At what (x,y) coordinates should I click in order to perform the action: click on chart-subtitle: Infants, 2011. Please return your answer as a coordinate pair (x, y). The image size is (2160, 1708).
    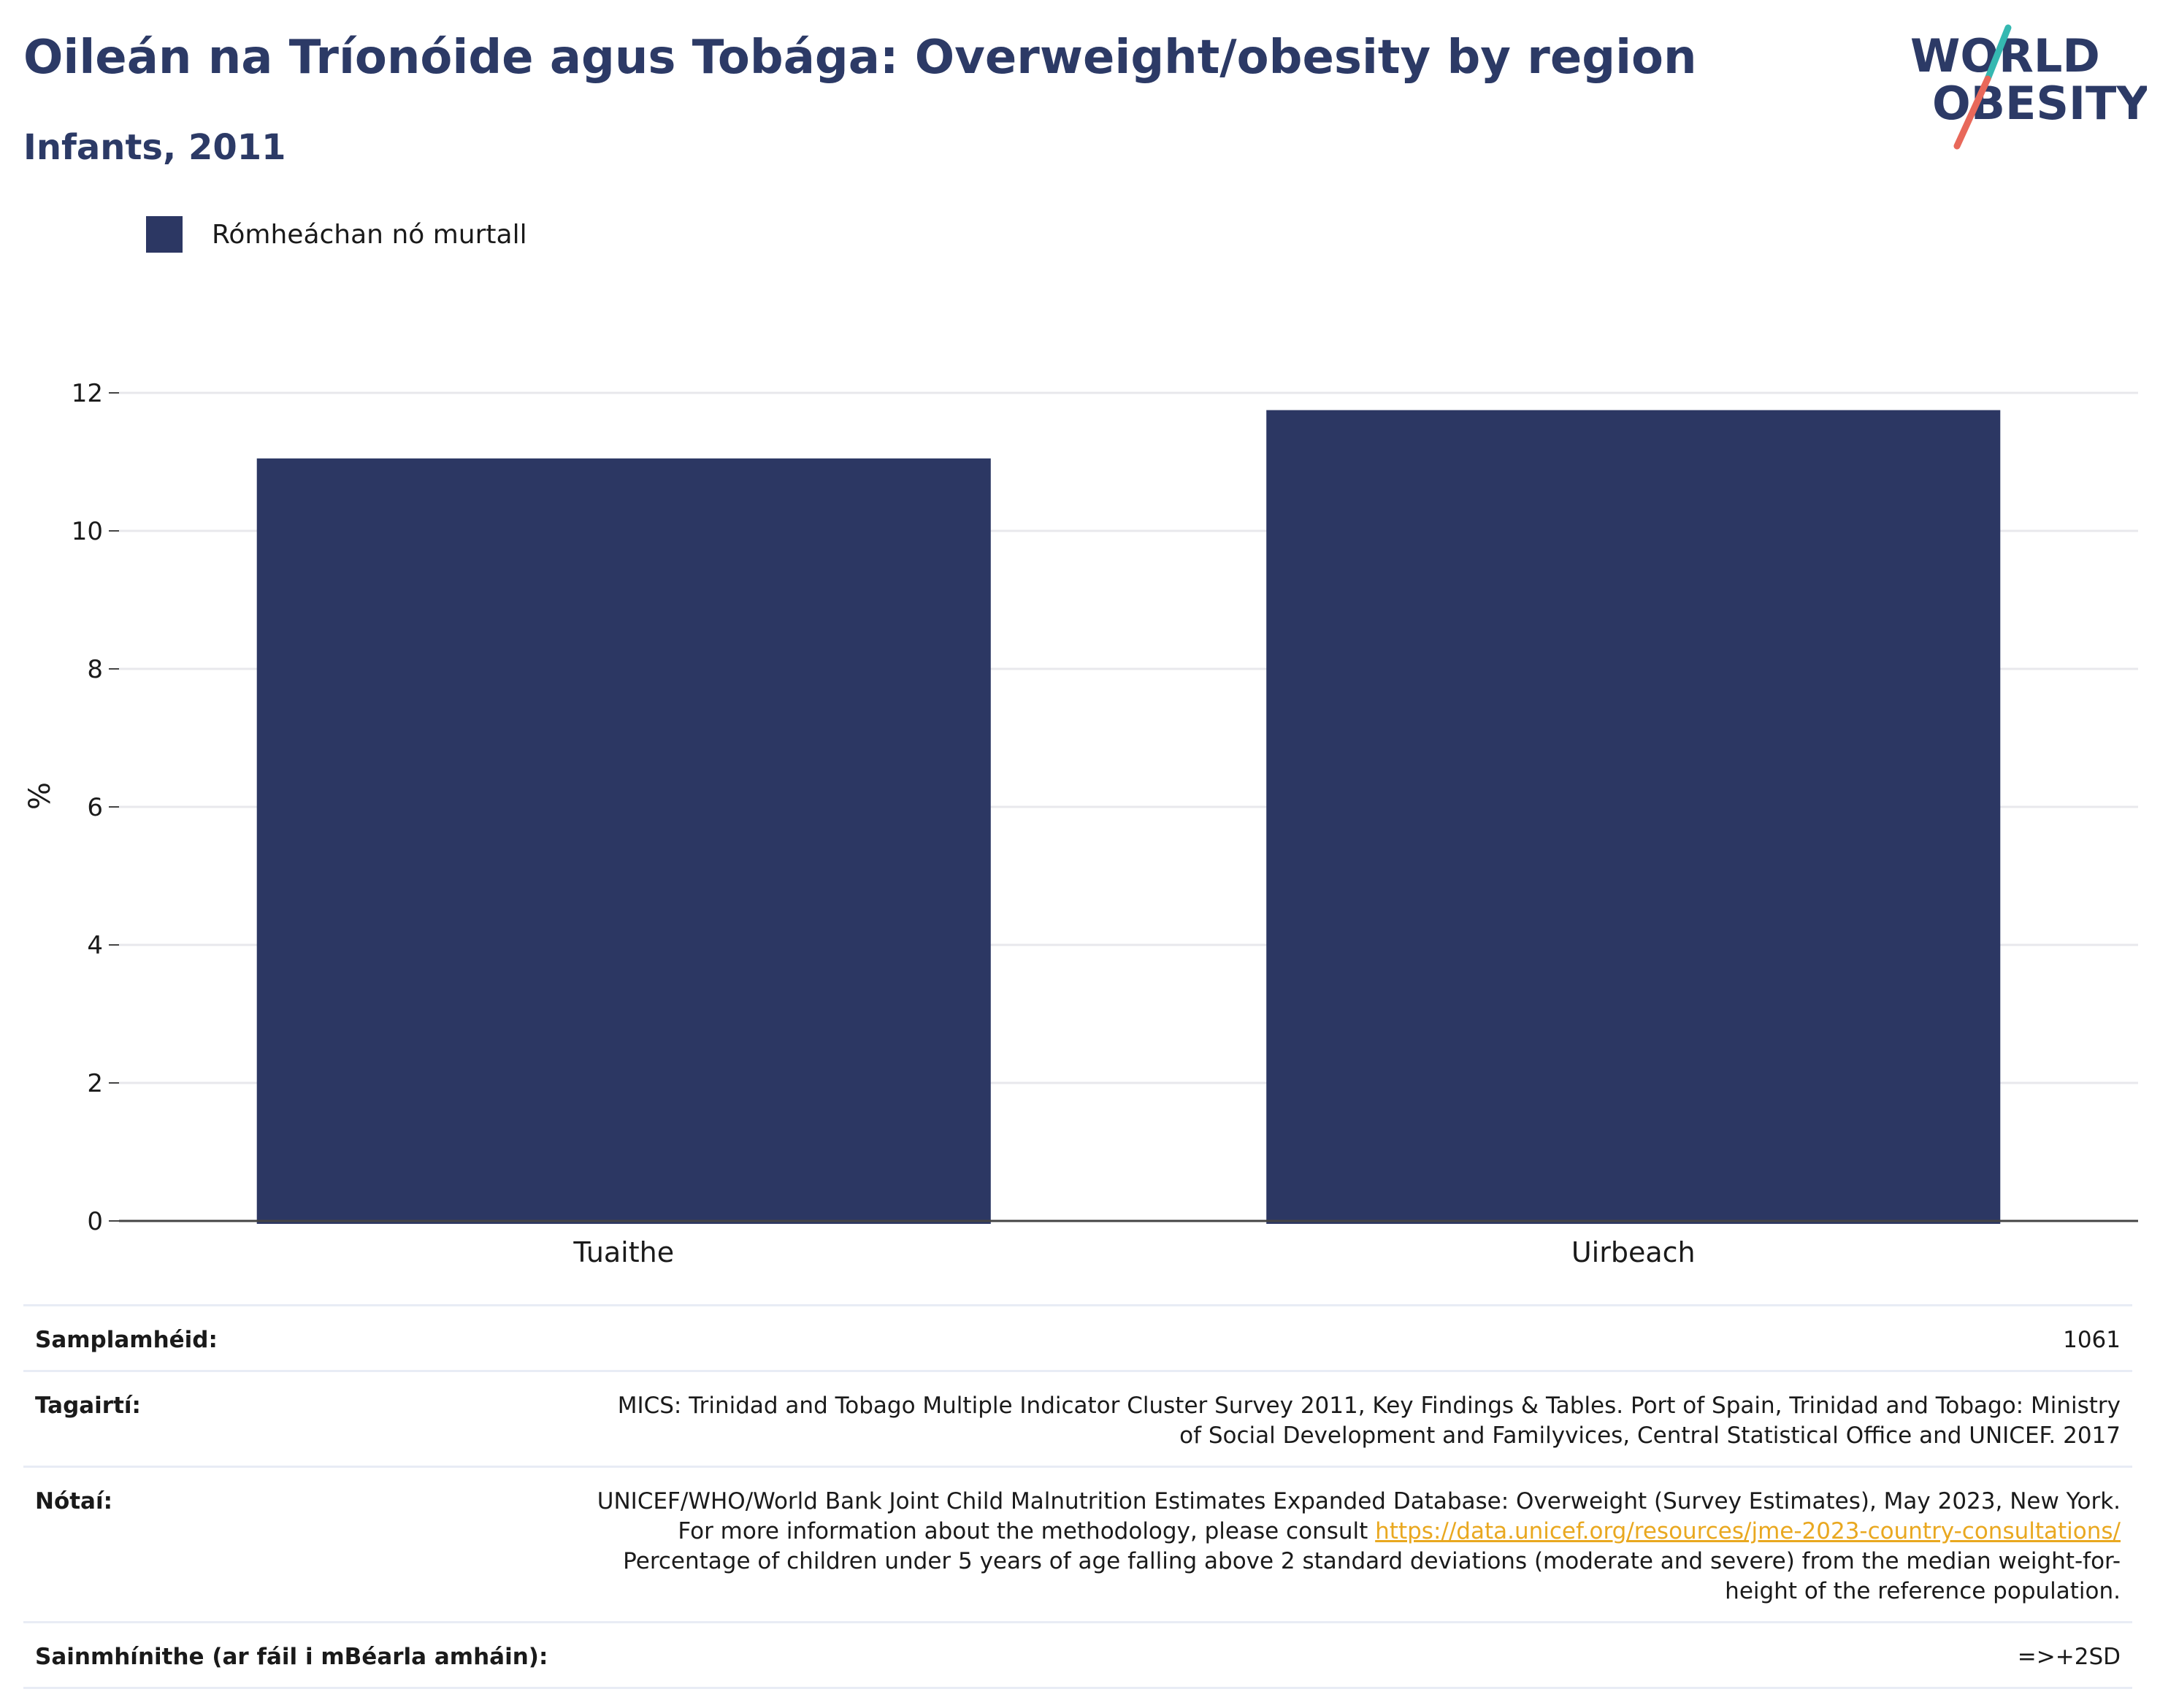
    Looking at the image, I should click on (154, 147).